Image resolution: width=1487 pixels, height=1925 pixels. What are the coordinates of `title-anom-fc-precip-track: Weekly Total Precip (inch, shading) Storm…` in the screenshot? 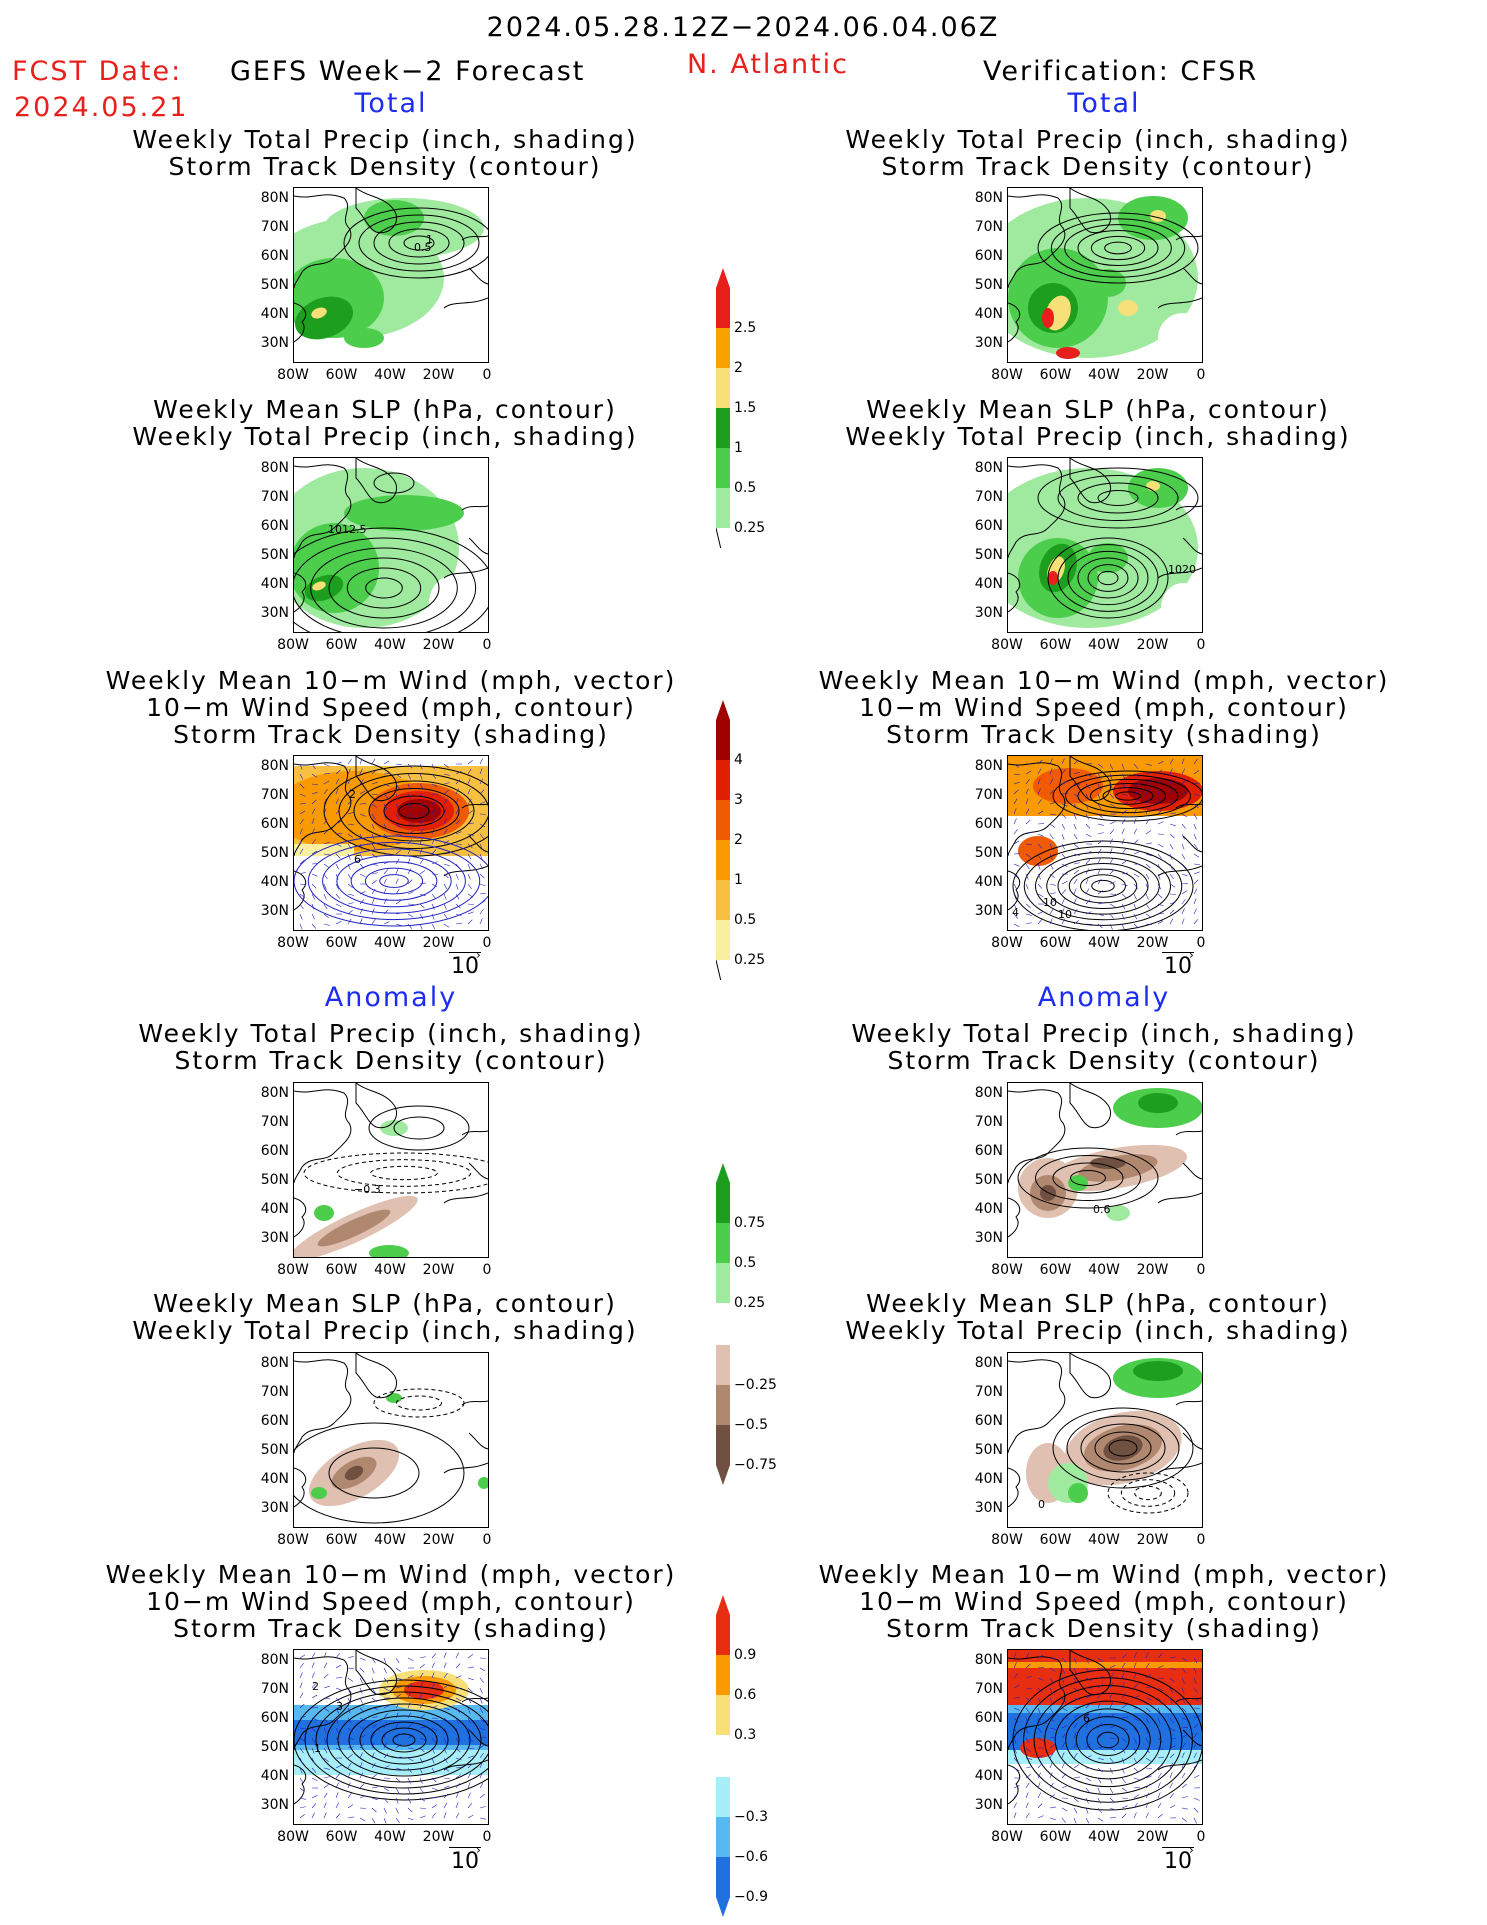 It's located at (391, 1047).